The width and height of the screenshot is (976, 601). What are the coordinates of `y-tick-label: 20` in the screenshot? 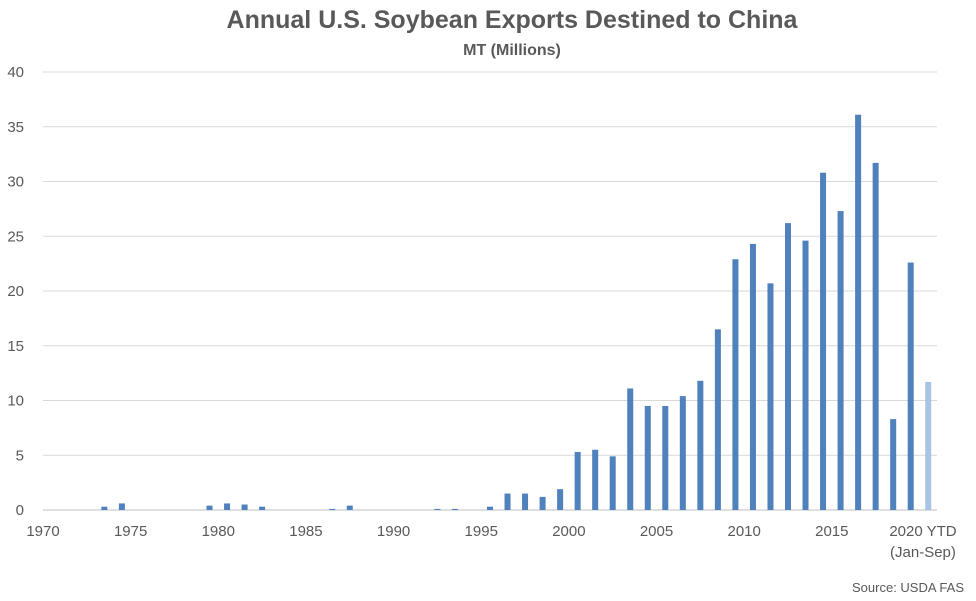 It's located at (15, 291).